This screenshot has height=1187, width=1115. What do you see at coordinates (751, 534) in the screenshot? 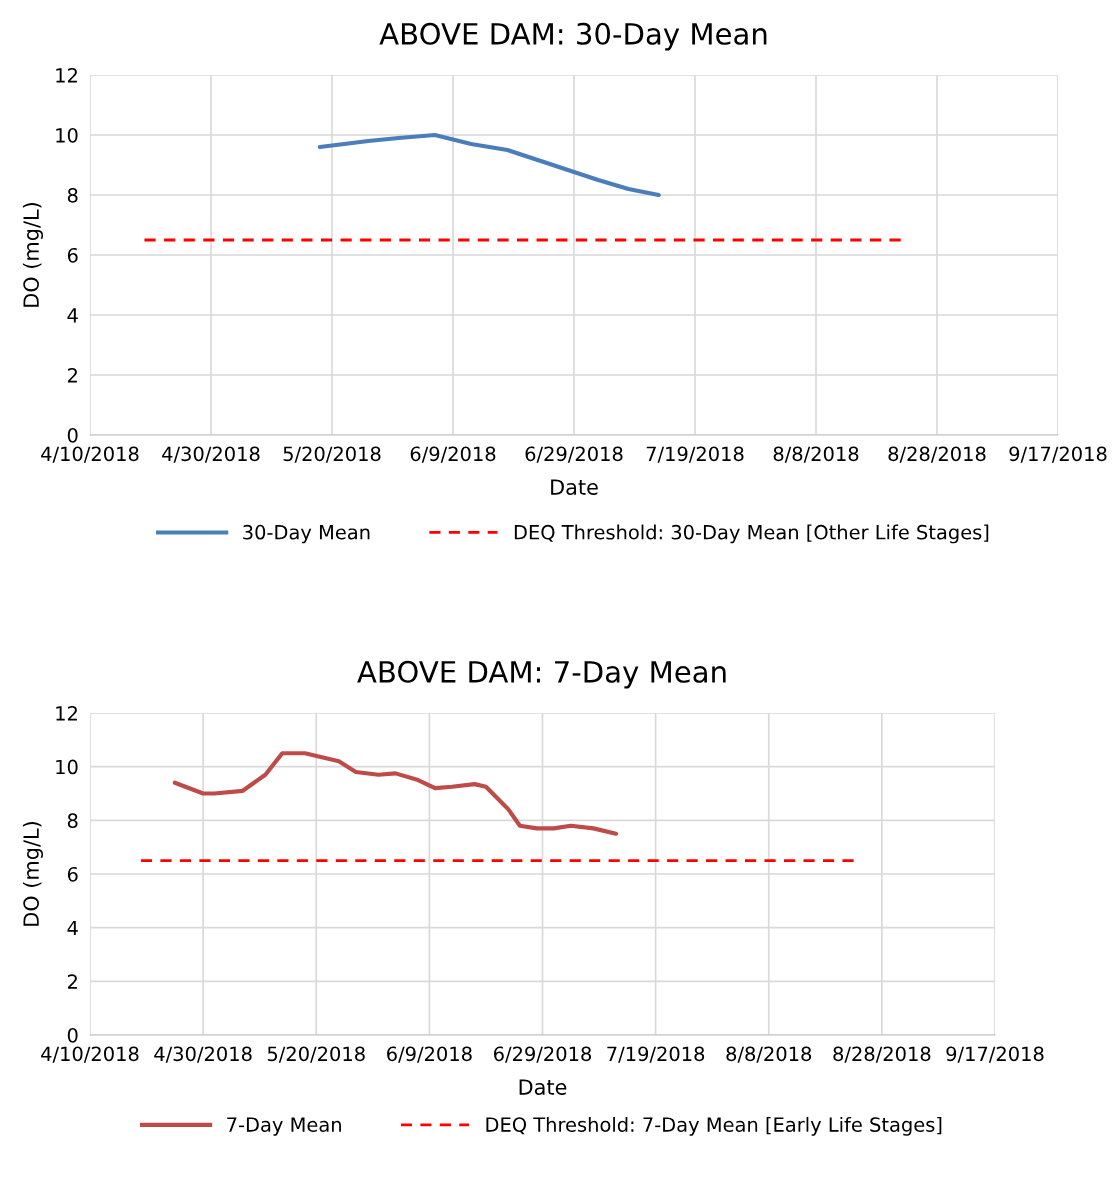
I see `legend-label: DEQ Threshold: 30-Day Mean [Other Life Stages]` at bounding box center [751, 534].